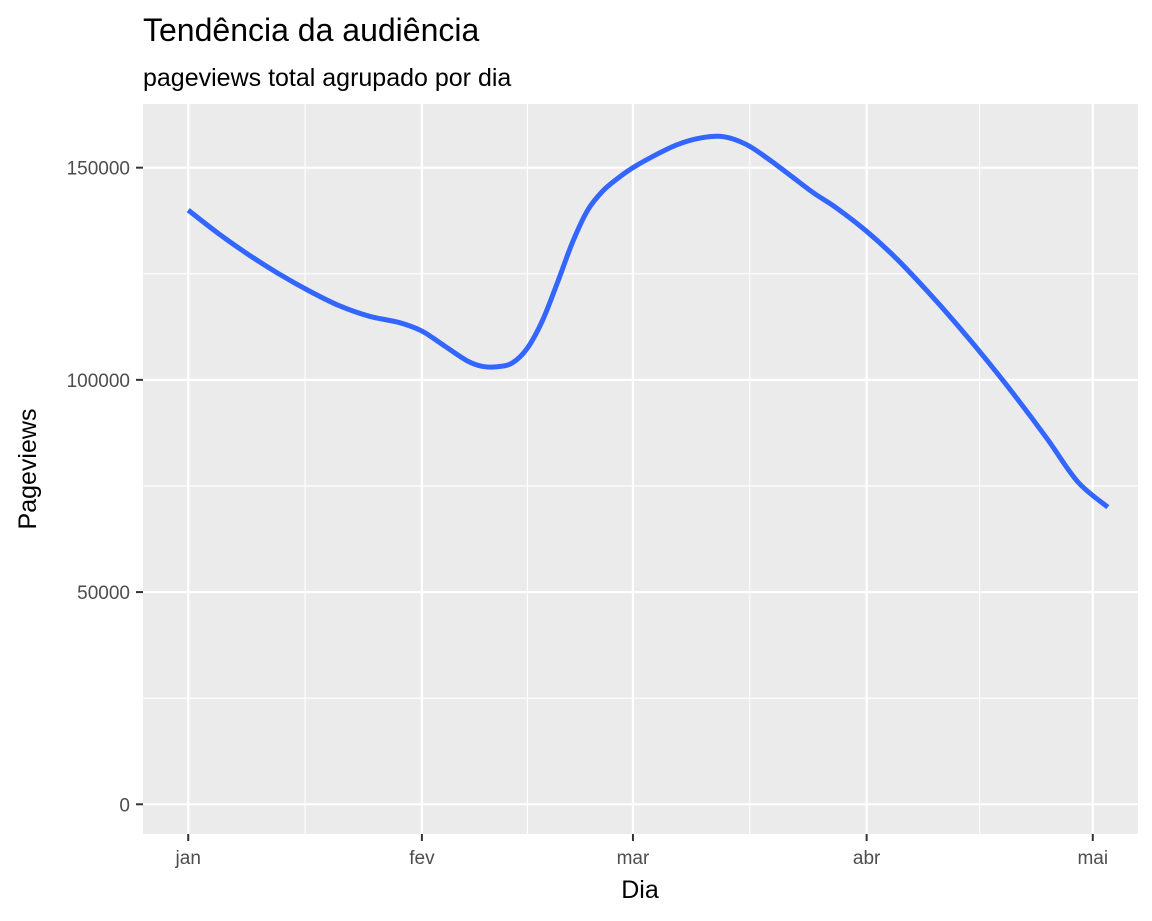 The height and width of the screenshot is (921, 1152). What do you see at coordinates (327, 78) in the screenshot?
I see `chart-subtitle: pageviews total agrupado por dia` at bounding box center [327, 78].